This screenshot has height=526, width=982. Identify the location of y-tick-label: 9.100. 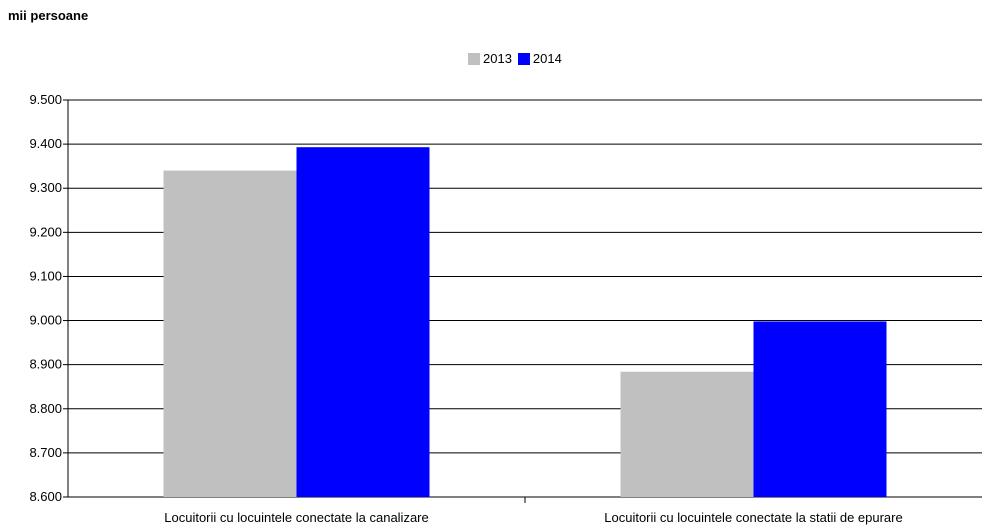
(45, 275).